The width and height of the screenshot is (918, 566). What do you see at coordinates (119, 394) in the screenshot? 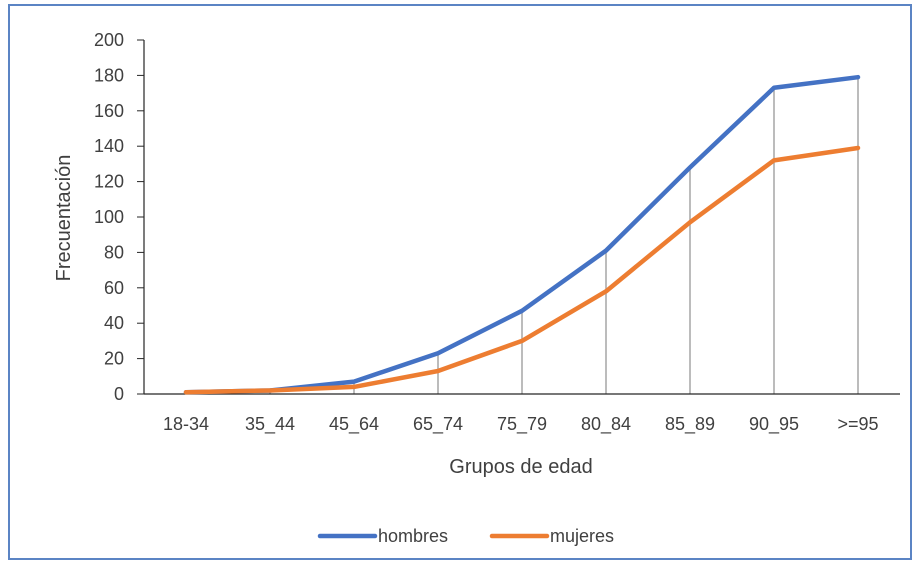
I see `y-tick-label: 0` at bounding box center [119, 394].